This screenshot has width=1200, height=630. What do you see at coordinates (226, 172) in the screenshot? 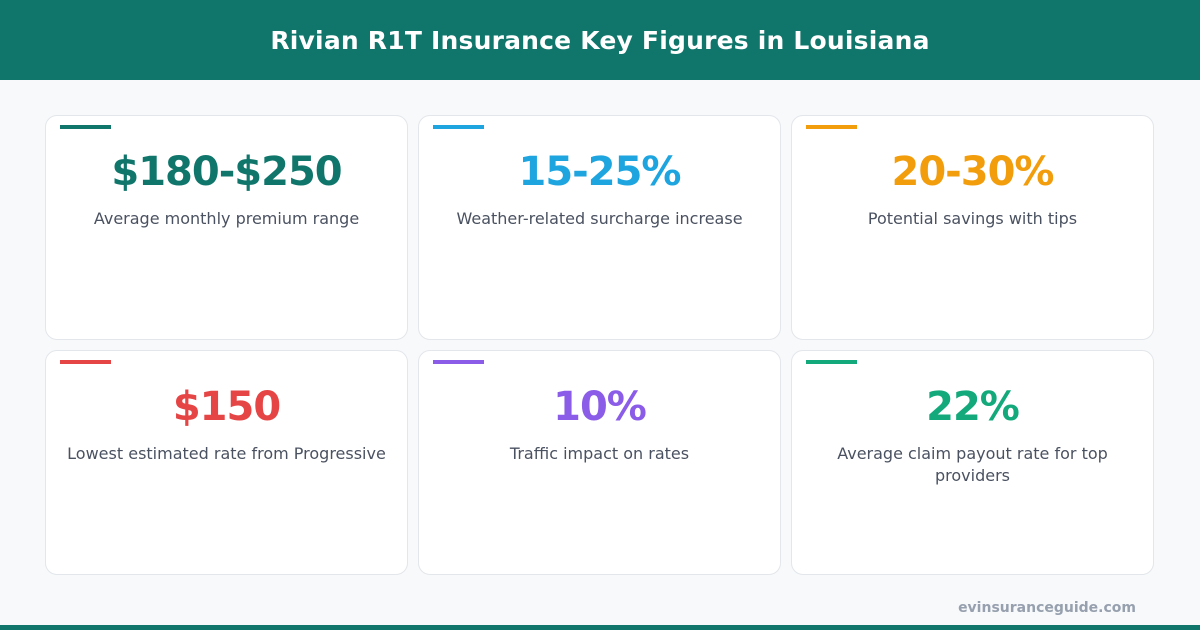
I see `stat-value: $180-$250` at bounding box center [226, 172].